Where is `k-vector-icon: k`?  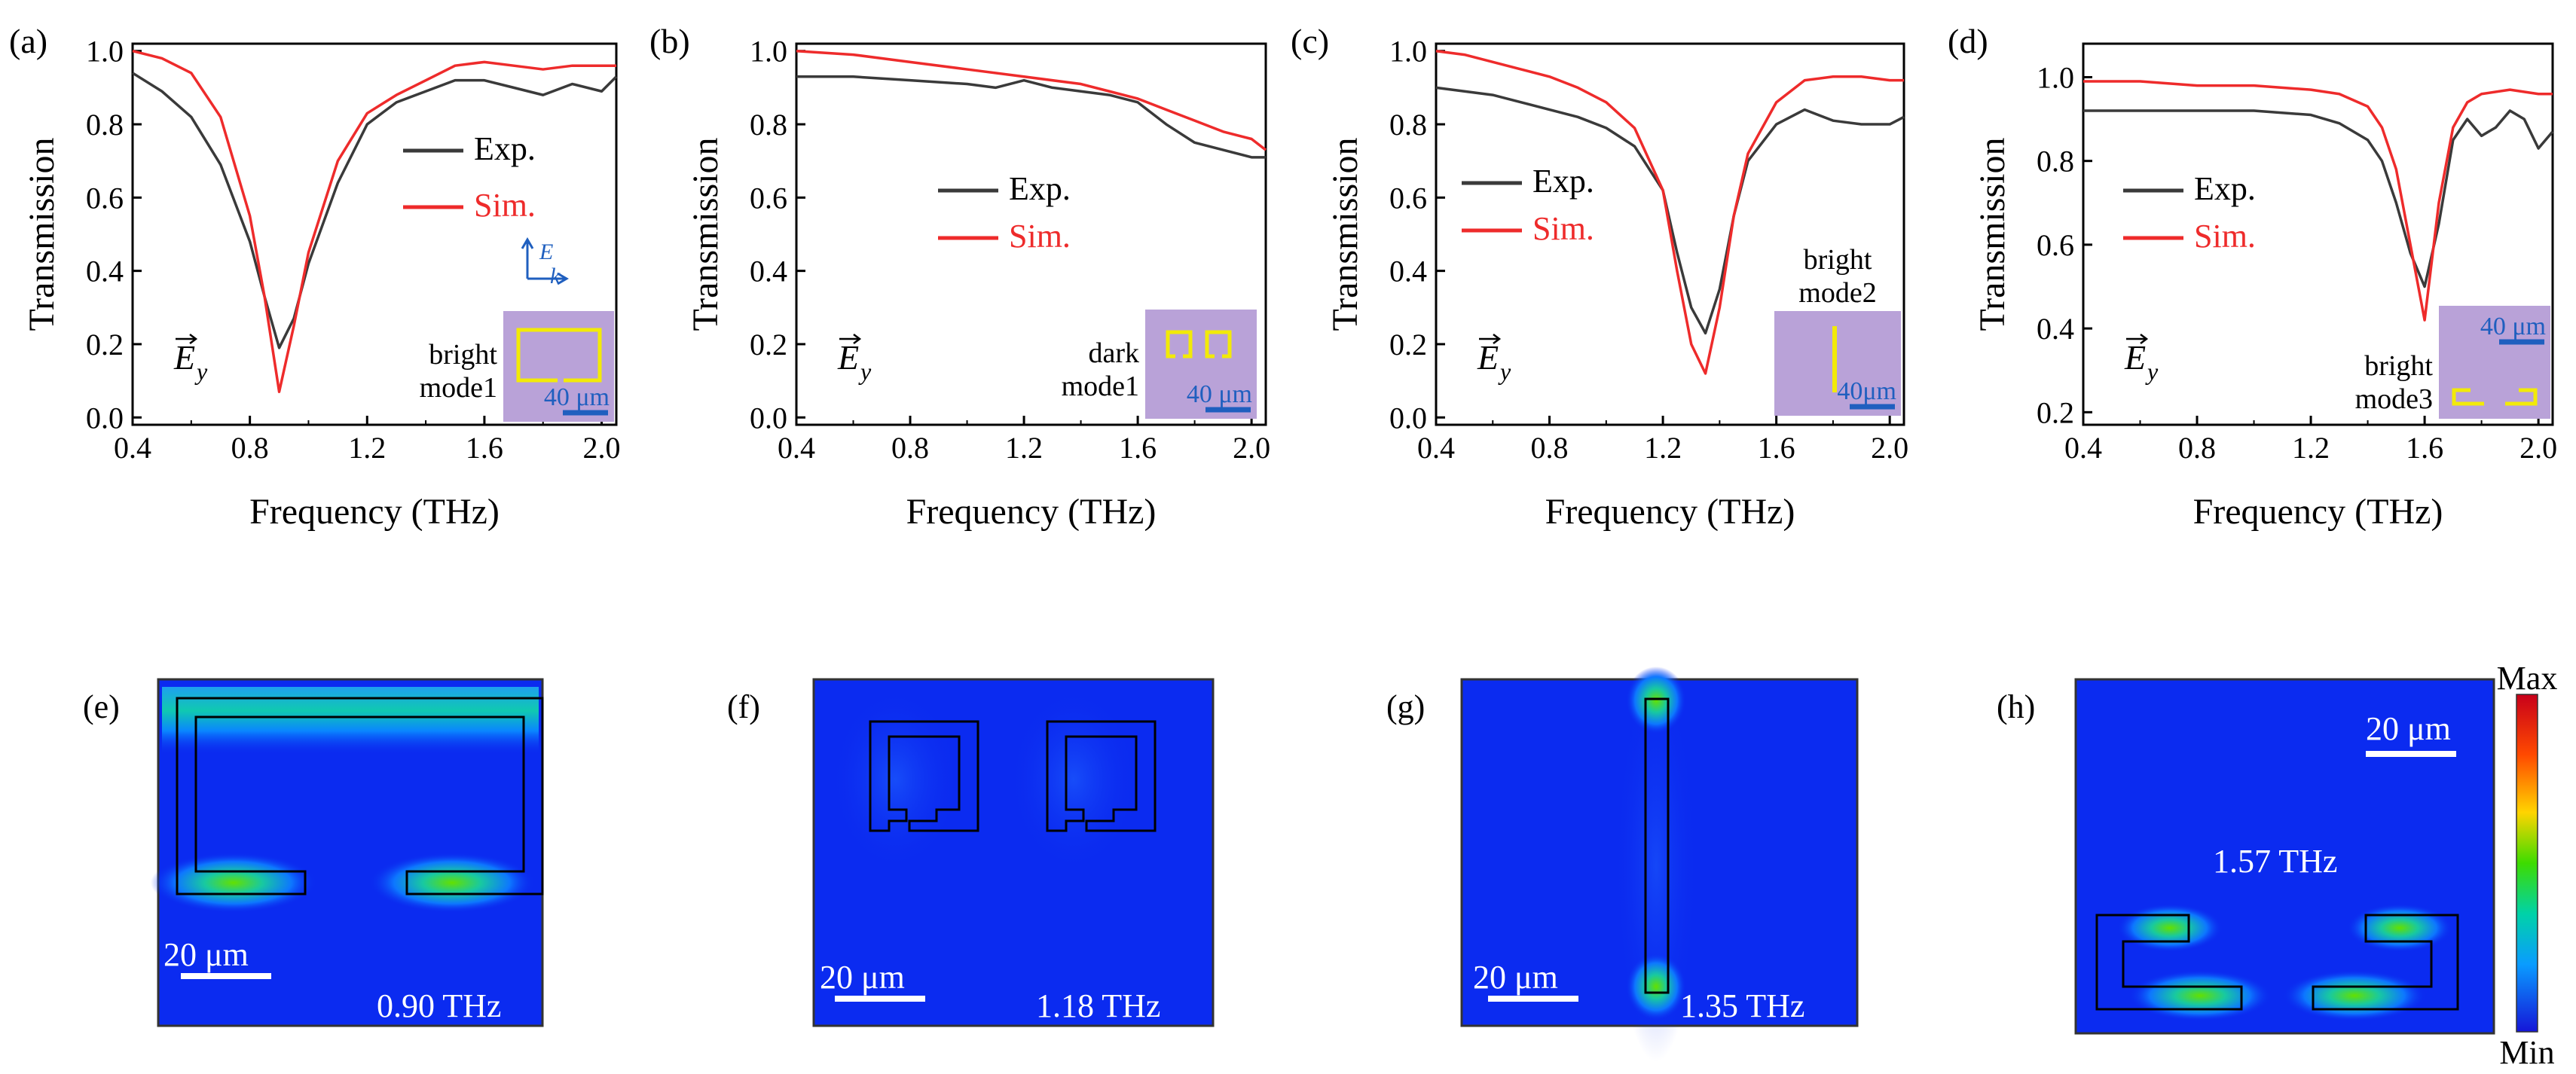 k-vector-icon: k is located at coordinates (555, 276).